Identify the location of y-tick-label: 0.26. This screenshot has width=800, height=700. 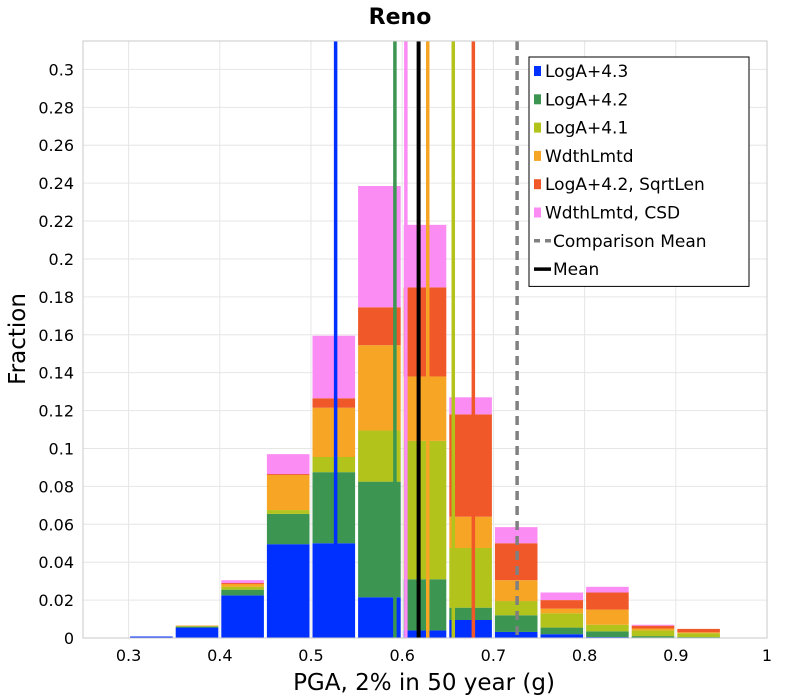
(56, 145).